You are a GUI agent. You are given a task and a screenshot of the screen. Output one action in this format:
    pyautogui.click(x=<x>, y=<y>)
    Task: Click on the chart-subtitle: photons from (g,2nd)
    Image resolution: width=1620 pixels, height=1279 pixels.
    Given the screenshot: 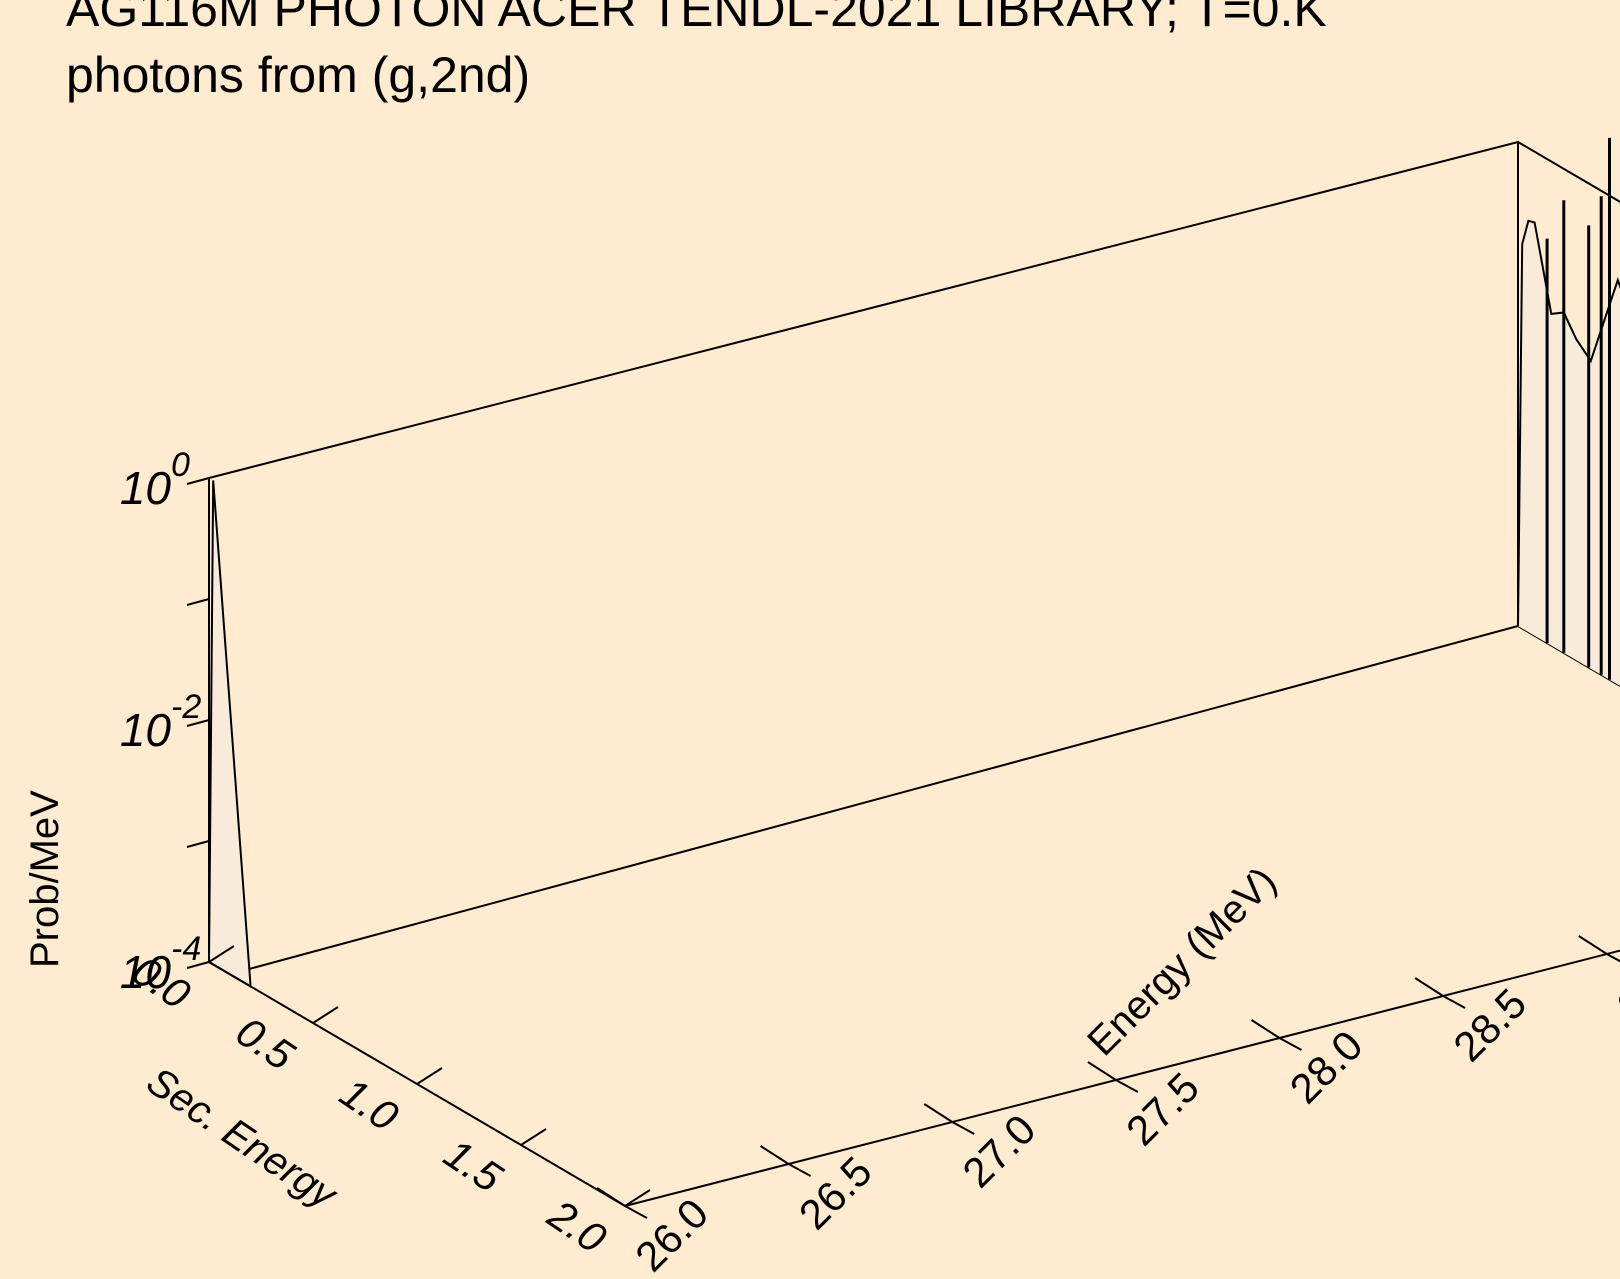 What is the action you would take?
    pyautogui.click(x=298, y=75)
    